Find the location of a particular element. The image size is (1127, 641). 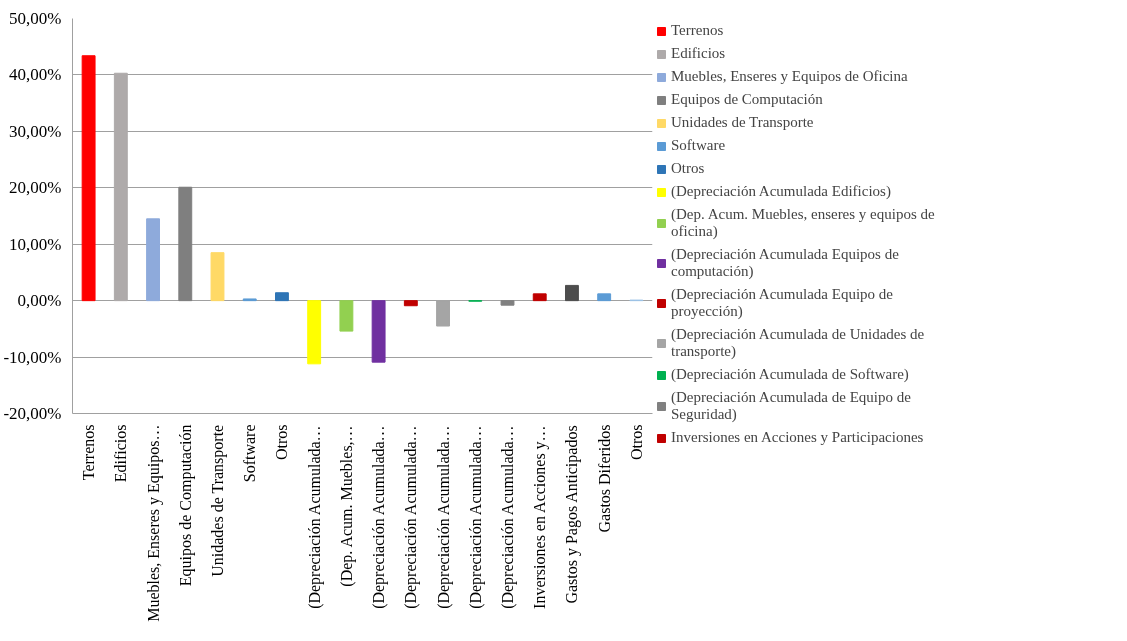

y-tick-label: 30,00% is located at coordinates (35, 131).